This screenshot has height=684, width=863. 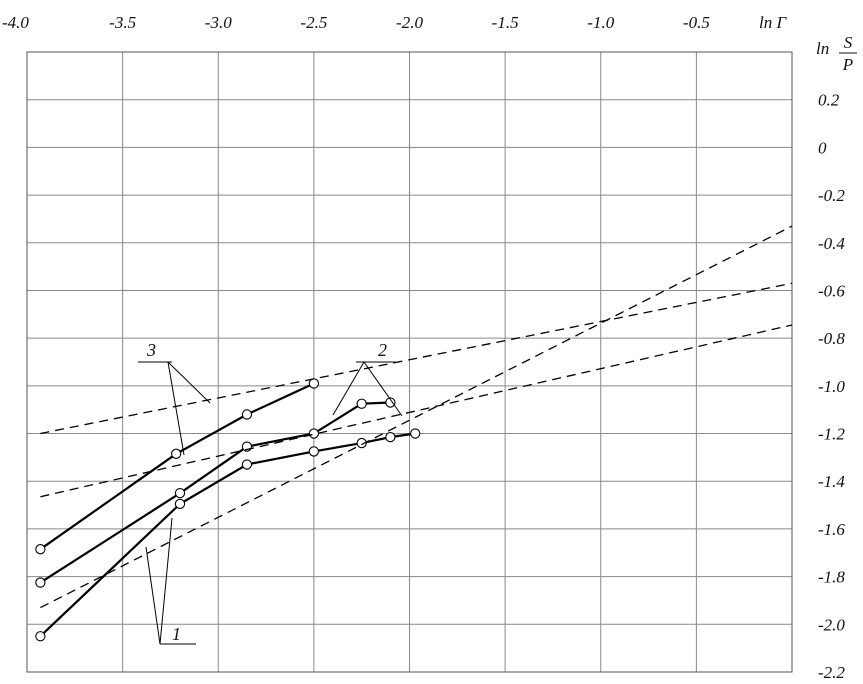 What do you see at coordinates (822, 147) in the screenshot?
I see `y-tick-label: 0` at bounding box center [822, 147].